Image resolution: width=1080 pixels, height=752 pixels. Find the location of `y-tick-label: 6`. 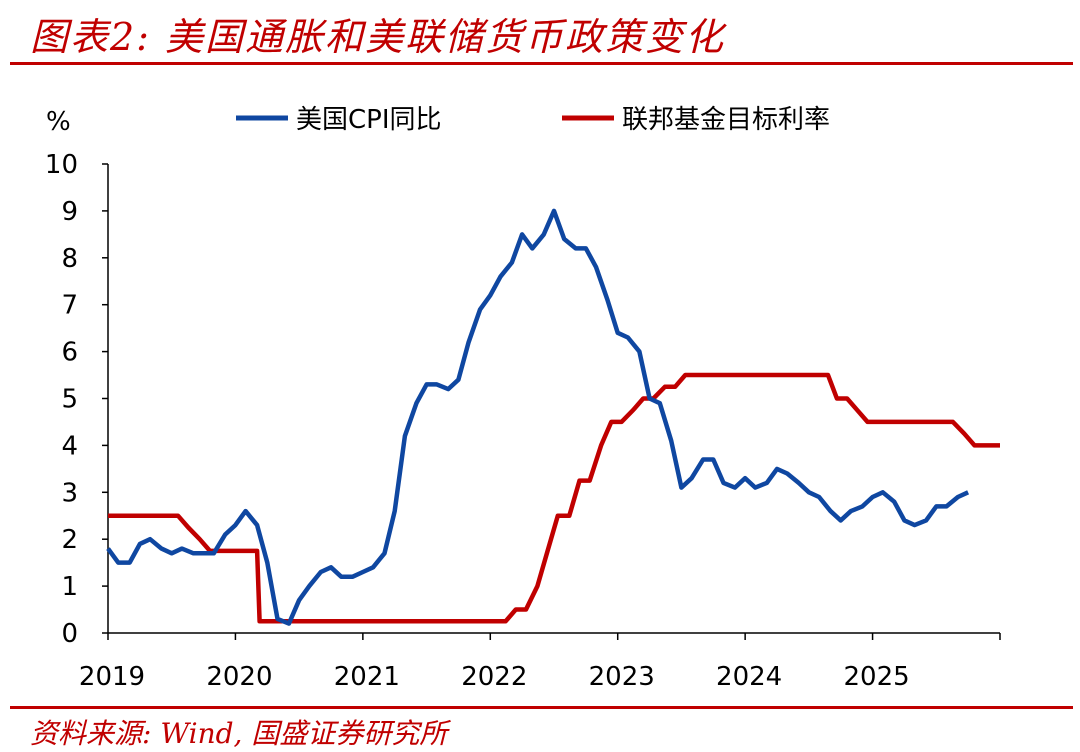

y-tick-label: 6 is located at coordinates (69, 353).